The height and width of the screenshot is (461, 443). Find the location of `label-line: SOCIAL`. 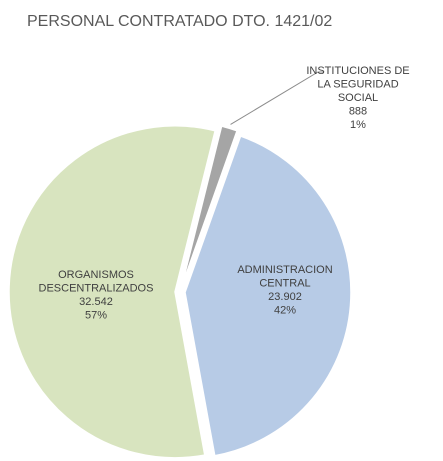

label-line: SOCIAL is located at coordinates (358, 98).